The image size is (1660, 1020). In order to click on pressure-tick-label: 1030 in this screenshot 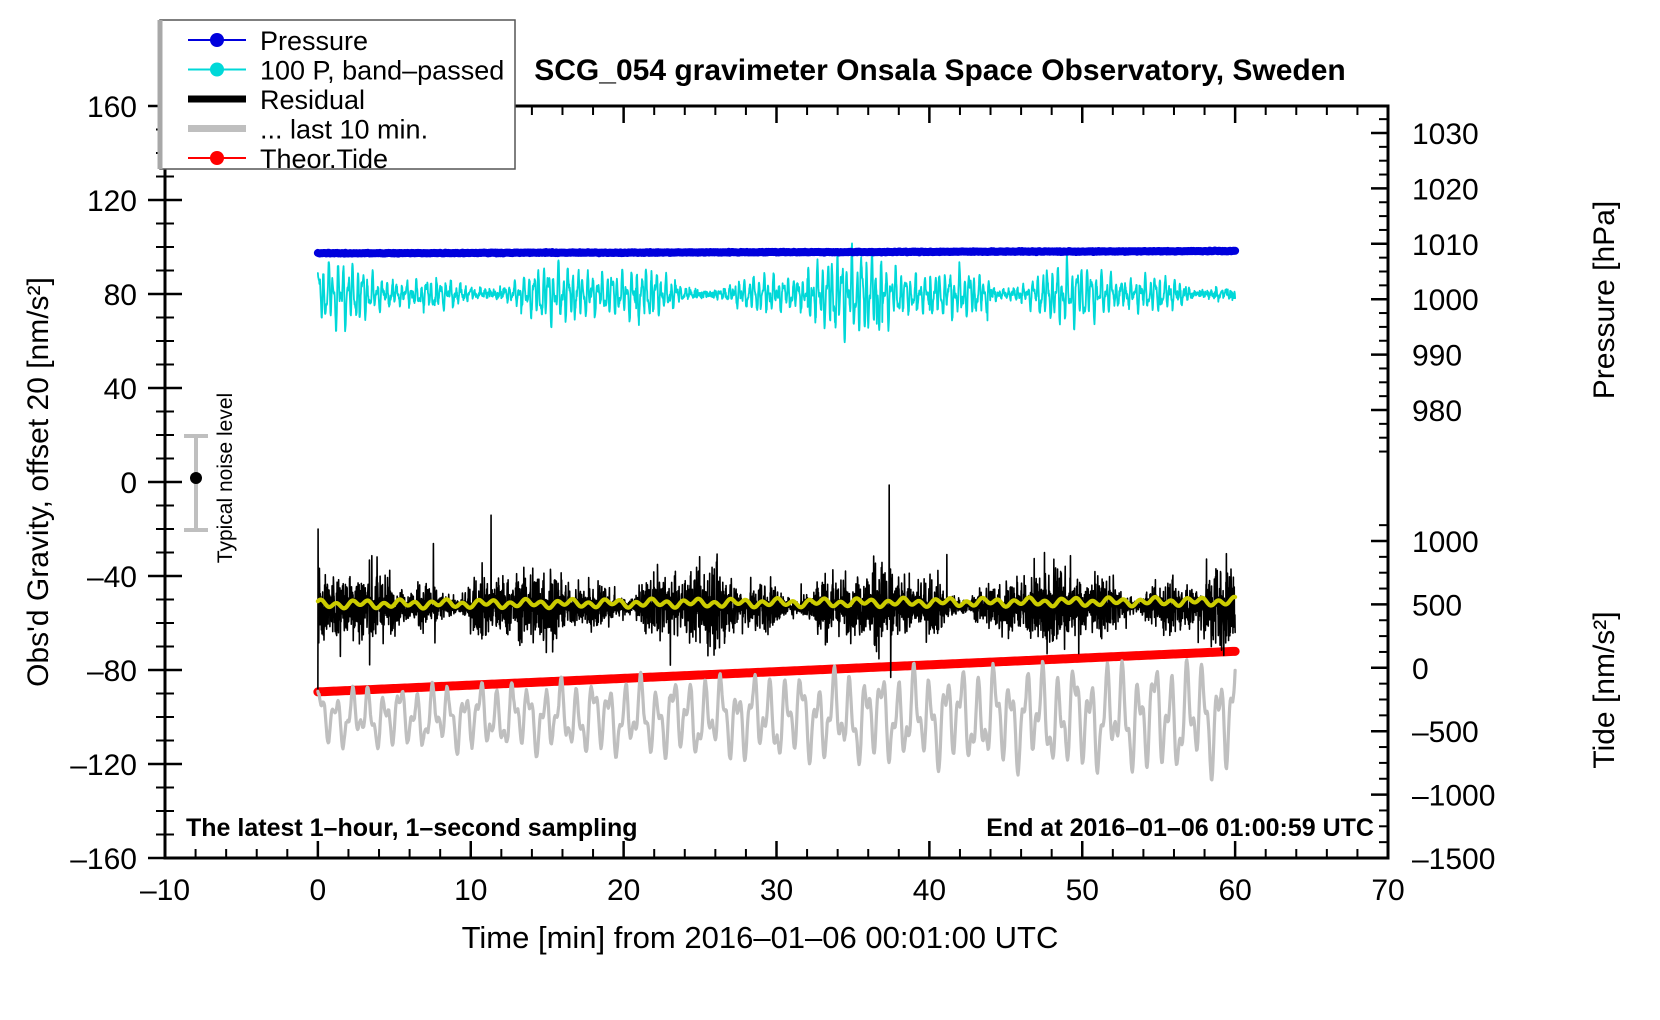, I will do `click(1445, 134)`.